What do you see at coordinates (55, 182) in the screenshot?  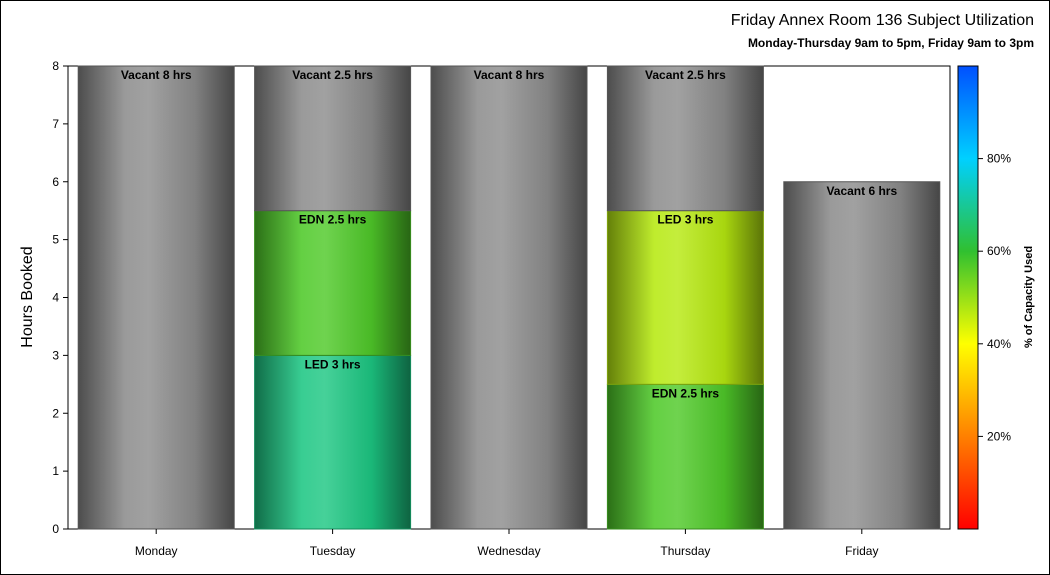 I see `y-tick-label: 6` at bounding box center [55, 182].